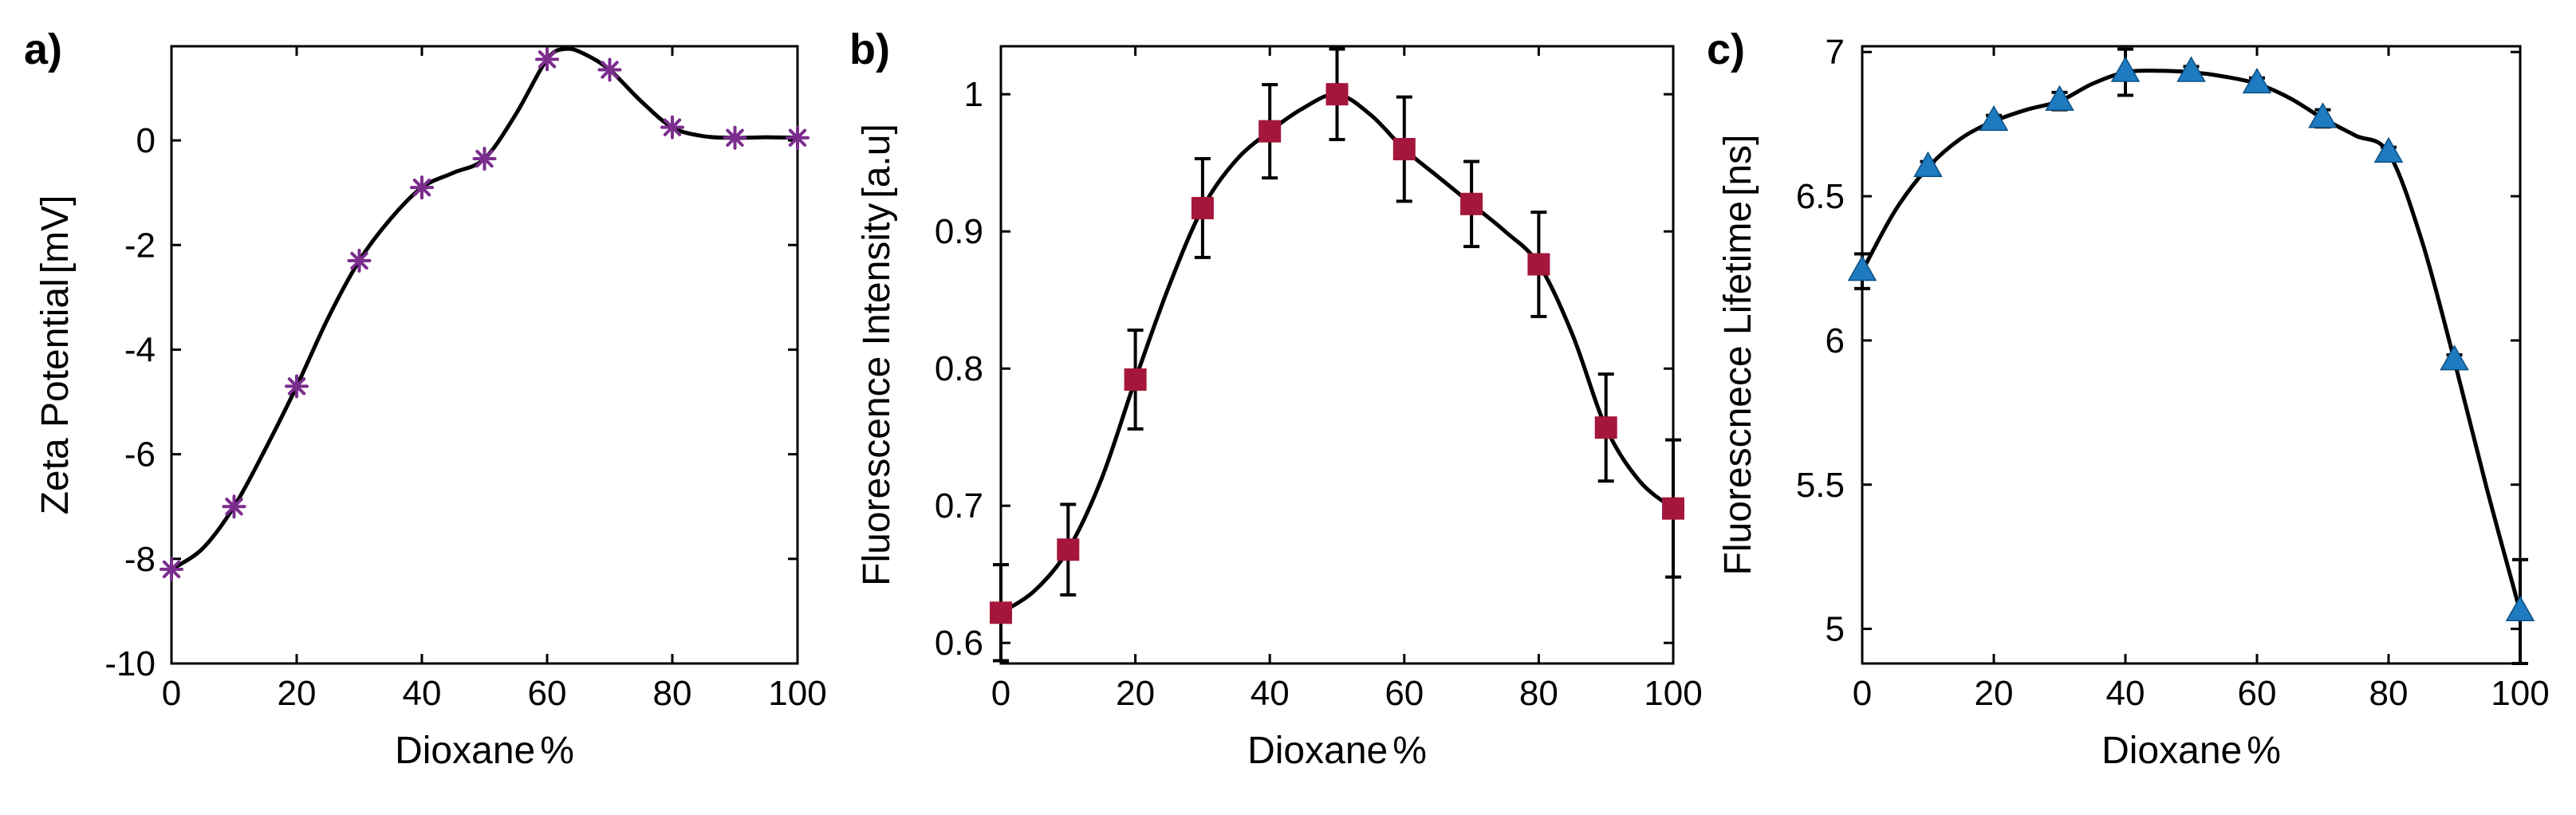  What do you see at coordinates (1835, 340) in the screenshot?
I see `y-tick-label: 6` at bounding box center [1835, 340].